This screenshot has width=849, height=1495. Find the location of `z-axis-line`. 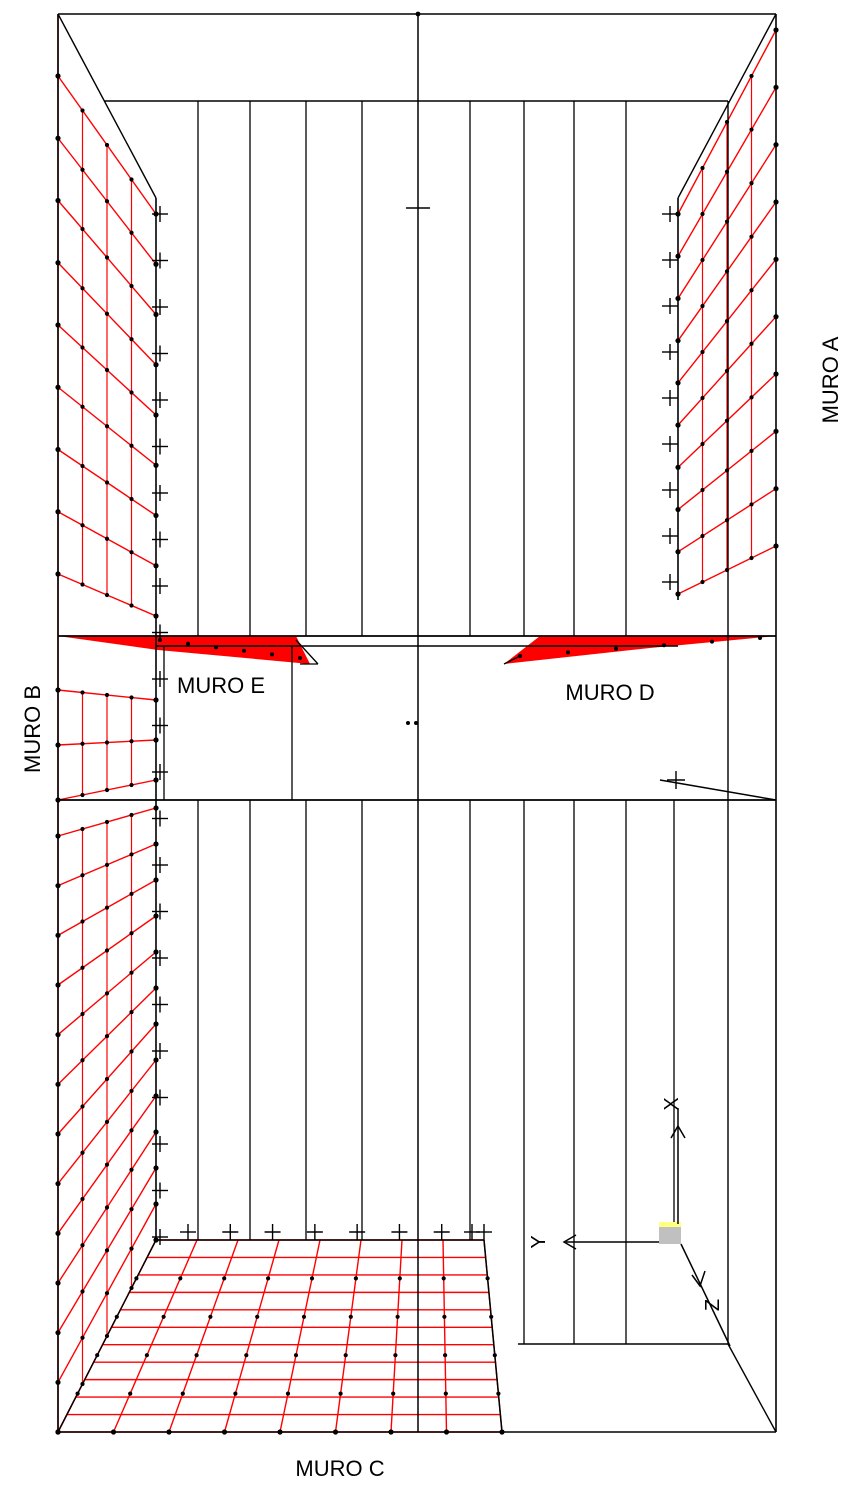

z-axis-line is located at coordinates (705, 1295).